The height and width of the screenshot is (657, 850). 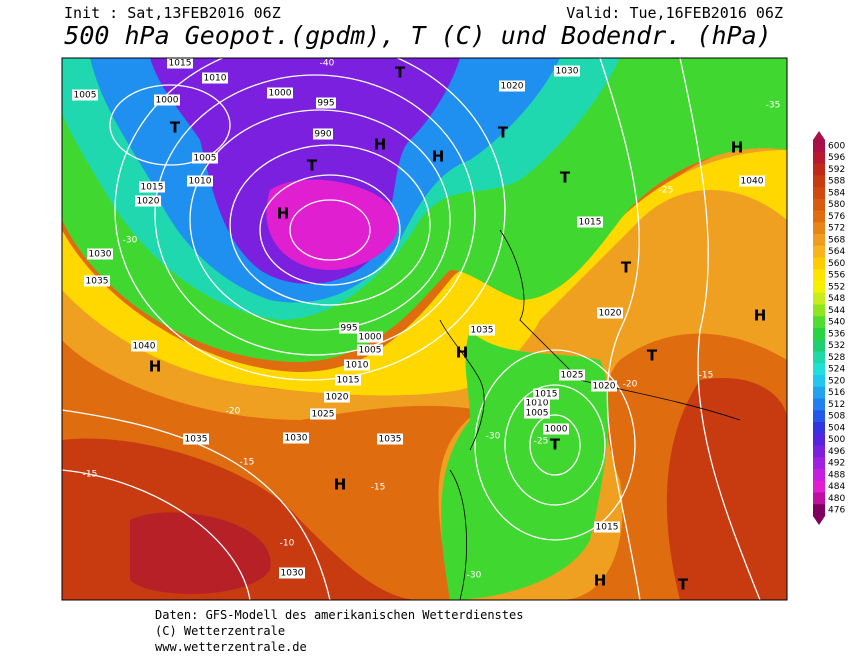 I want to click on magenta-core, so click(x=332, y=224).